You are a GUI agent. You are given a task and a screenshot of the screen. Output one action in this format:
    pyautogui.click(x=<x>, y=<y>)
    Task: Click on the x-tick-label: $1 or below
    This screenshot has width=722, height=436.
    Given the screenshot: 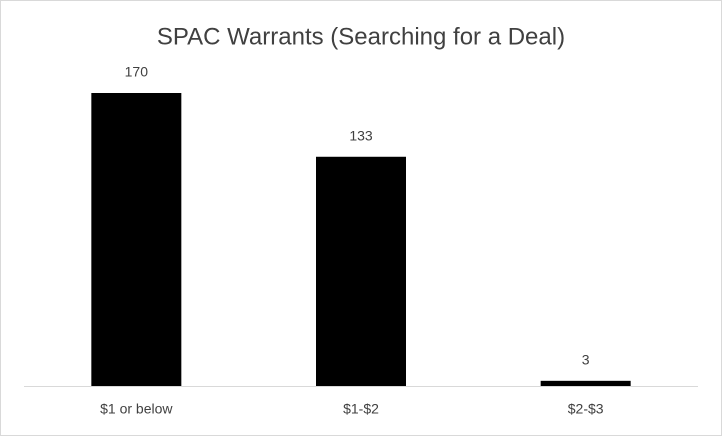 What is the action you would take?
    pyautogui.click(x=136, y=409)
    